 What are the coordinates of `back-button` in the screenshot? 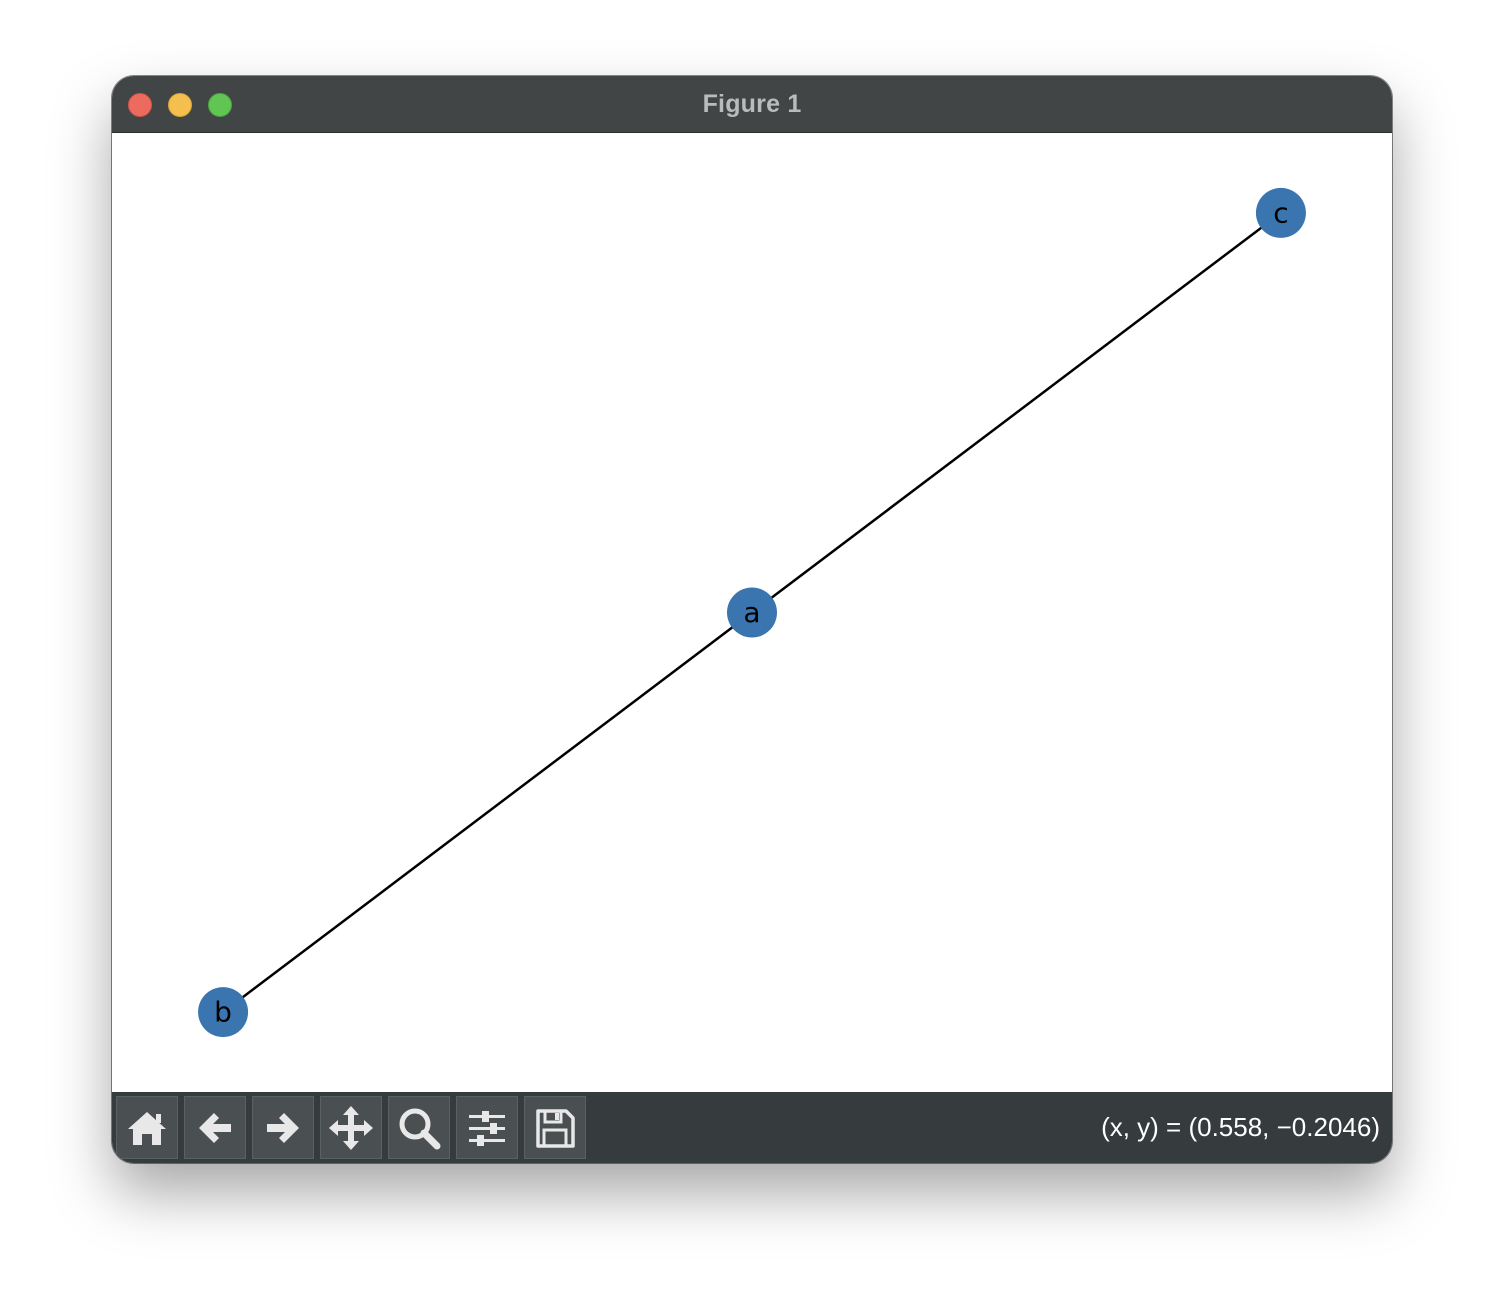 It's located at (215, 1127).